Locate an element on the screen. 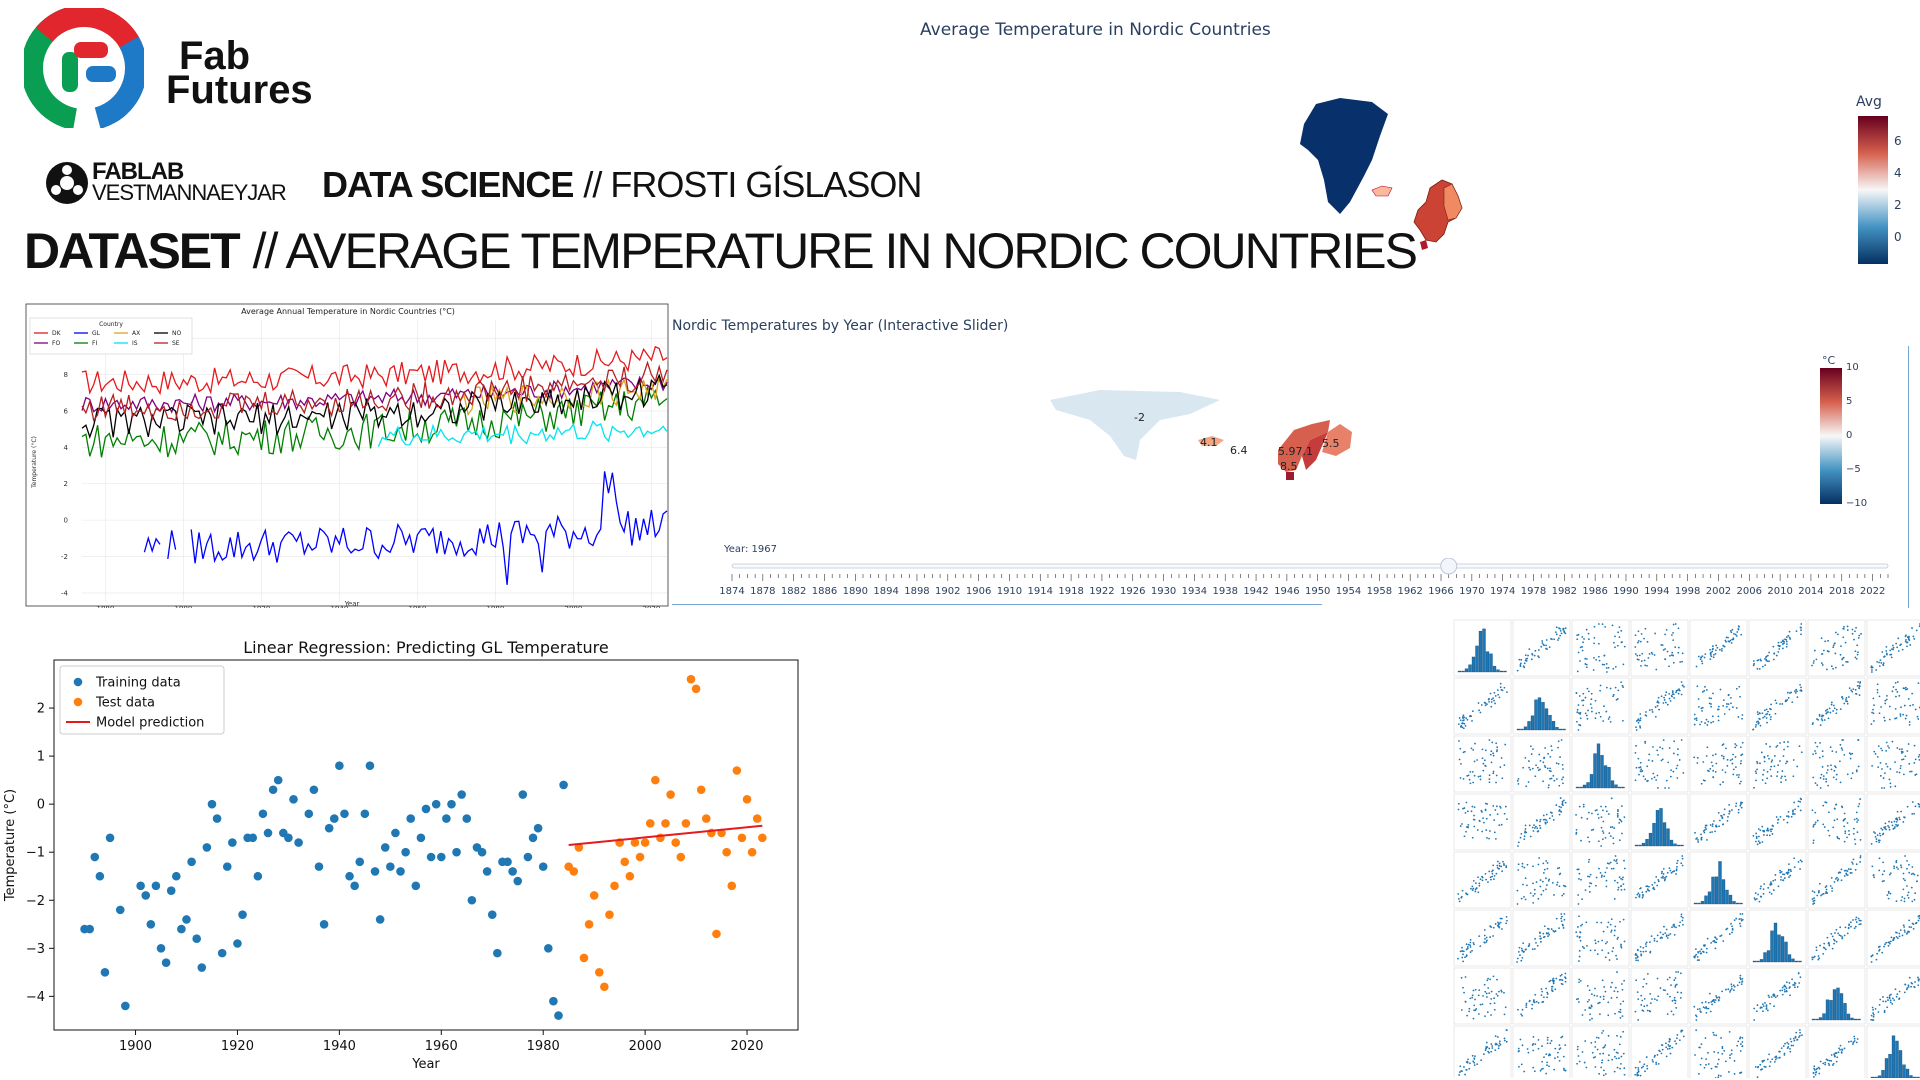  slider-map-denmark is located at coordinates (1290, 476).